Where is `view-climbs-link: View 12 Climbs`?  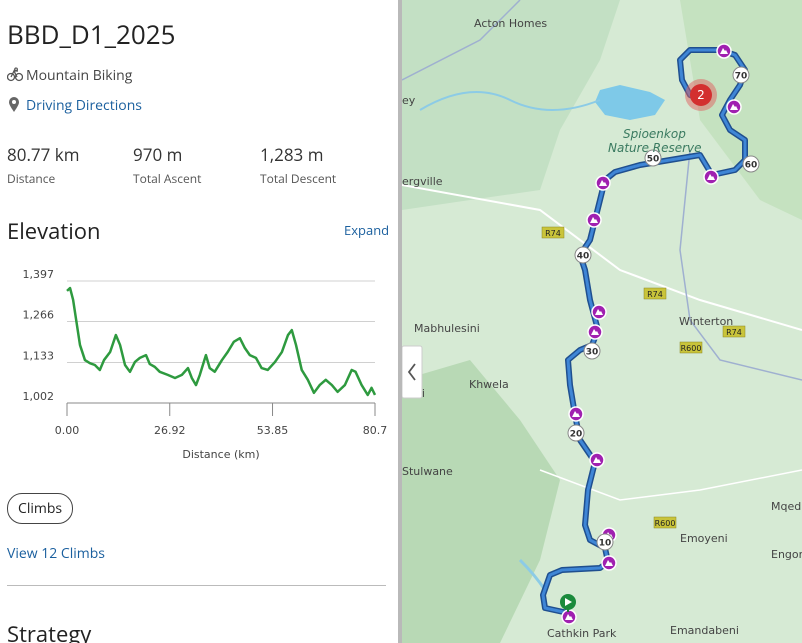 view-climbs-link: View 12 Climbs is located at coordinates (56, 553).